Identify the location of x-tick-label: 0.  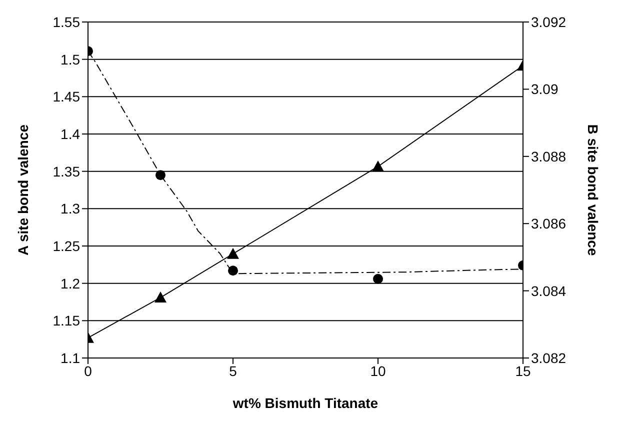
(88, 370).